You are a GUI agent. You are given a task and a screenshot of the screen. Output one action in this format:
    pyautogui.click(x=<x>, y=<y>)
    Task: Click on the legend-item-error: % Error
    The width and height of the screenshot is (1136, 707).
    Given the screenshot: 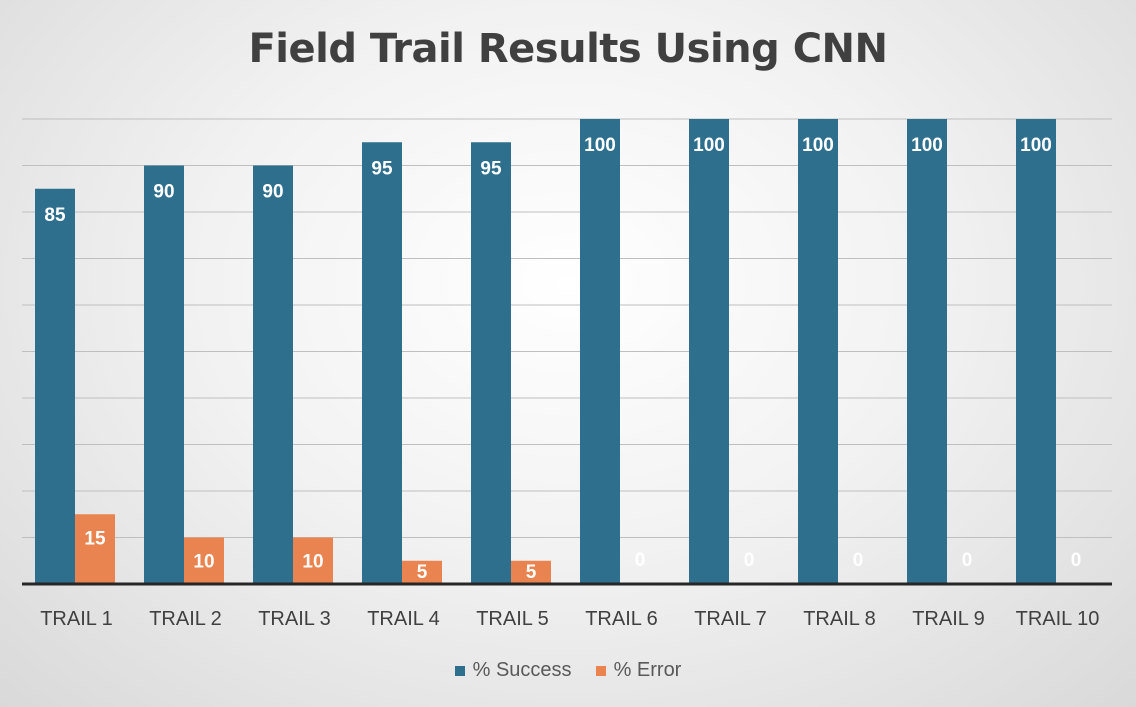 What is the action you would take?
    pyautogui.click(x=638, y=670)
    